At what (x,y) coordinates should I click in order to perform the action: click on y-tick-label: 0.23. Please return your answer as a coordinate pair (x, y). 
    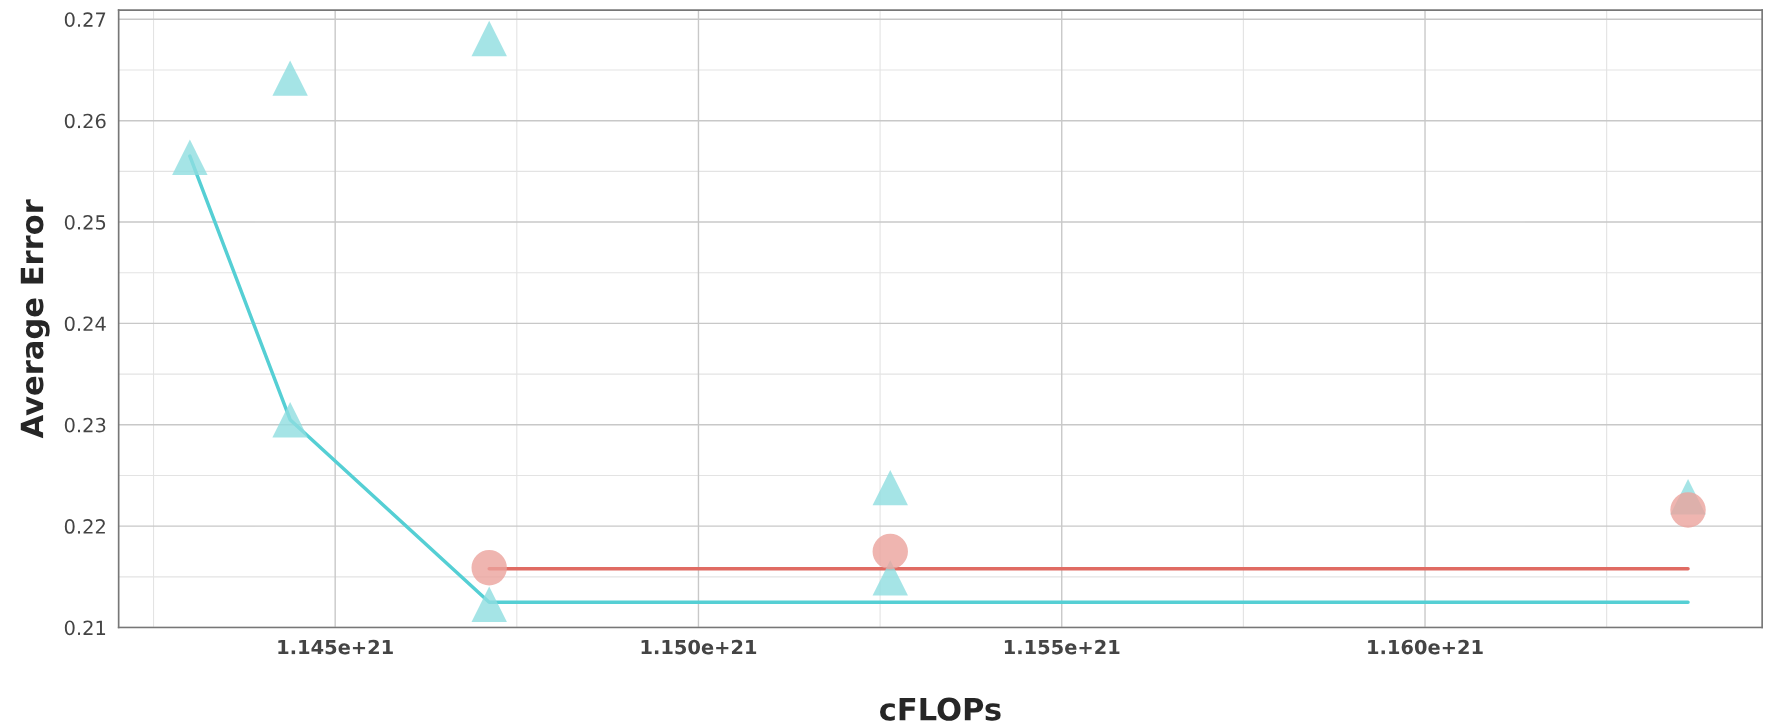
    Looking at the image, I should click on (85, 425).